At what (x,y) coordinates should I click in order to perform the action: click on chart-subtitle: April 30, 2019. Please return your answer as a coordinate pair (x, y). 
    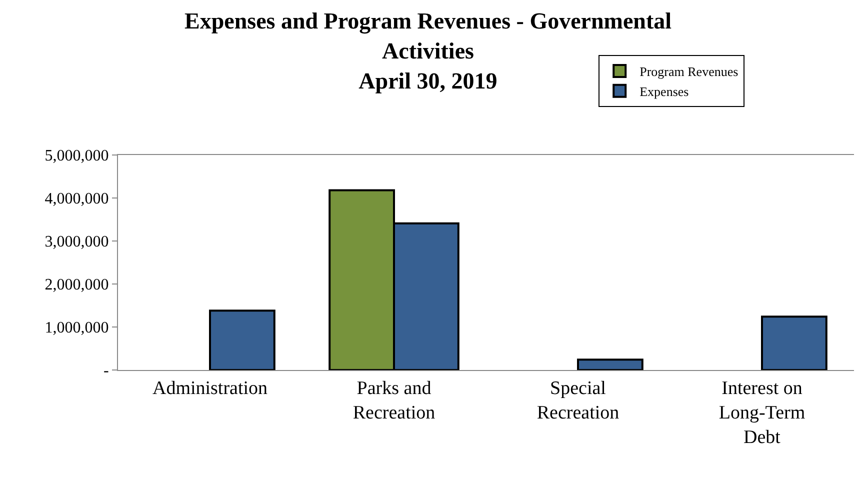
    Looking at the image, I should click on (428, 81).